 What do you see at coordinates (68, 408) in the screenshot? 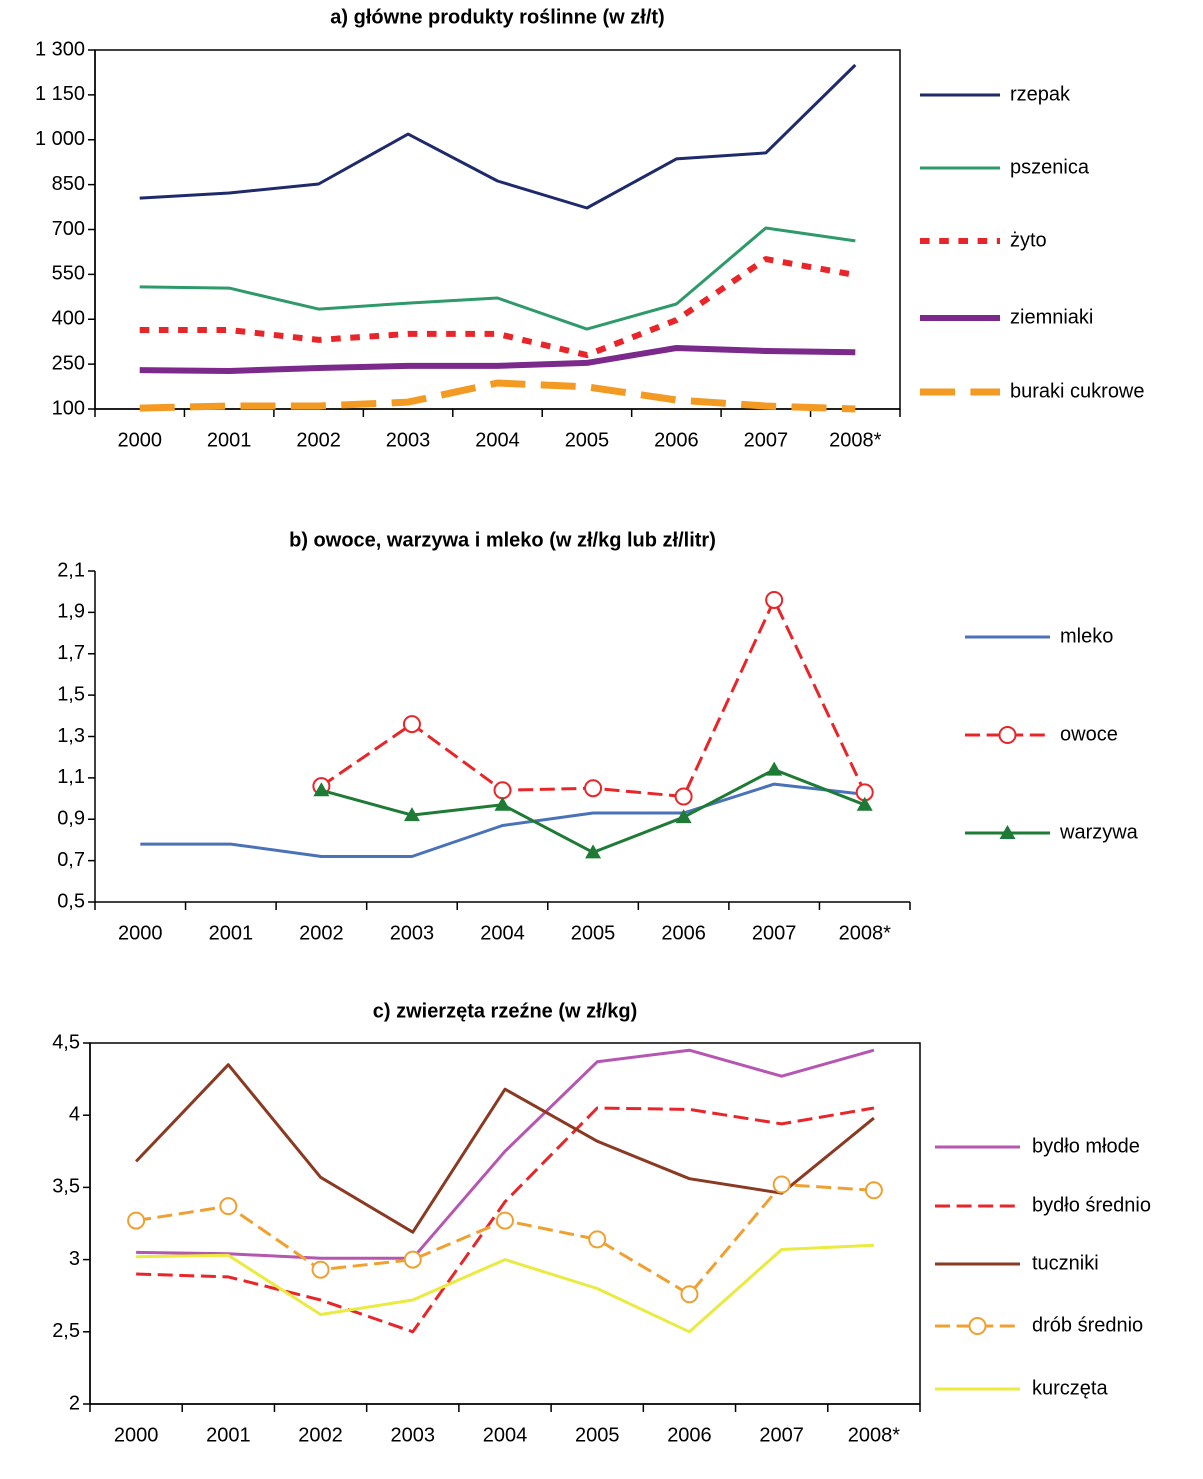
I see `y-tick-label: 100` at bounding box center [68, 408].